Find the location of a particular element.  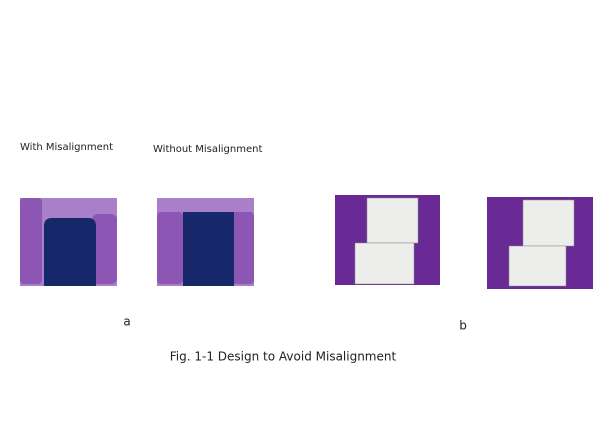

pad-aligned is located at coordinates (205, 242).